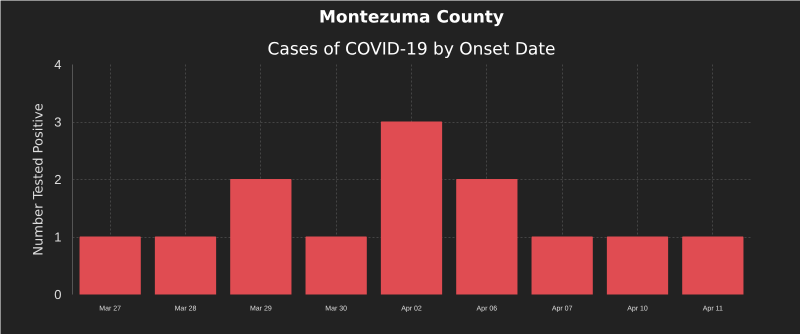  What do you see at coordinates (38, 179) in the screenshot?
I see `y-axis-title: Number Tested Positive` at bounding box center [38, 179].